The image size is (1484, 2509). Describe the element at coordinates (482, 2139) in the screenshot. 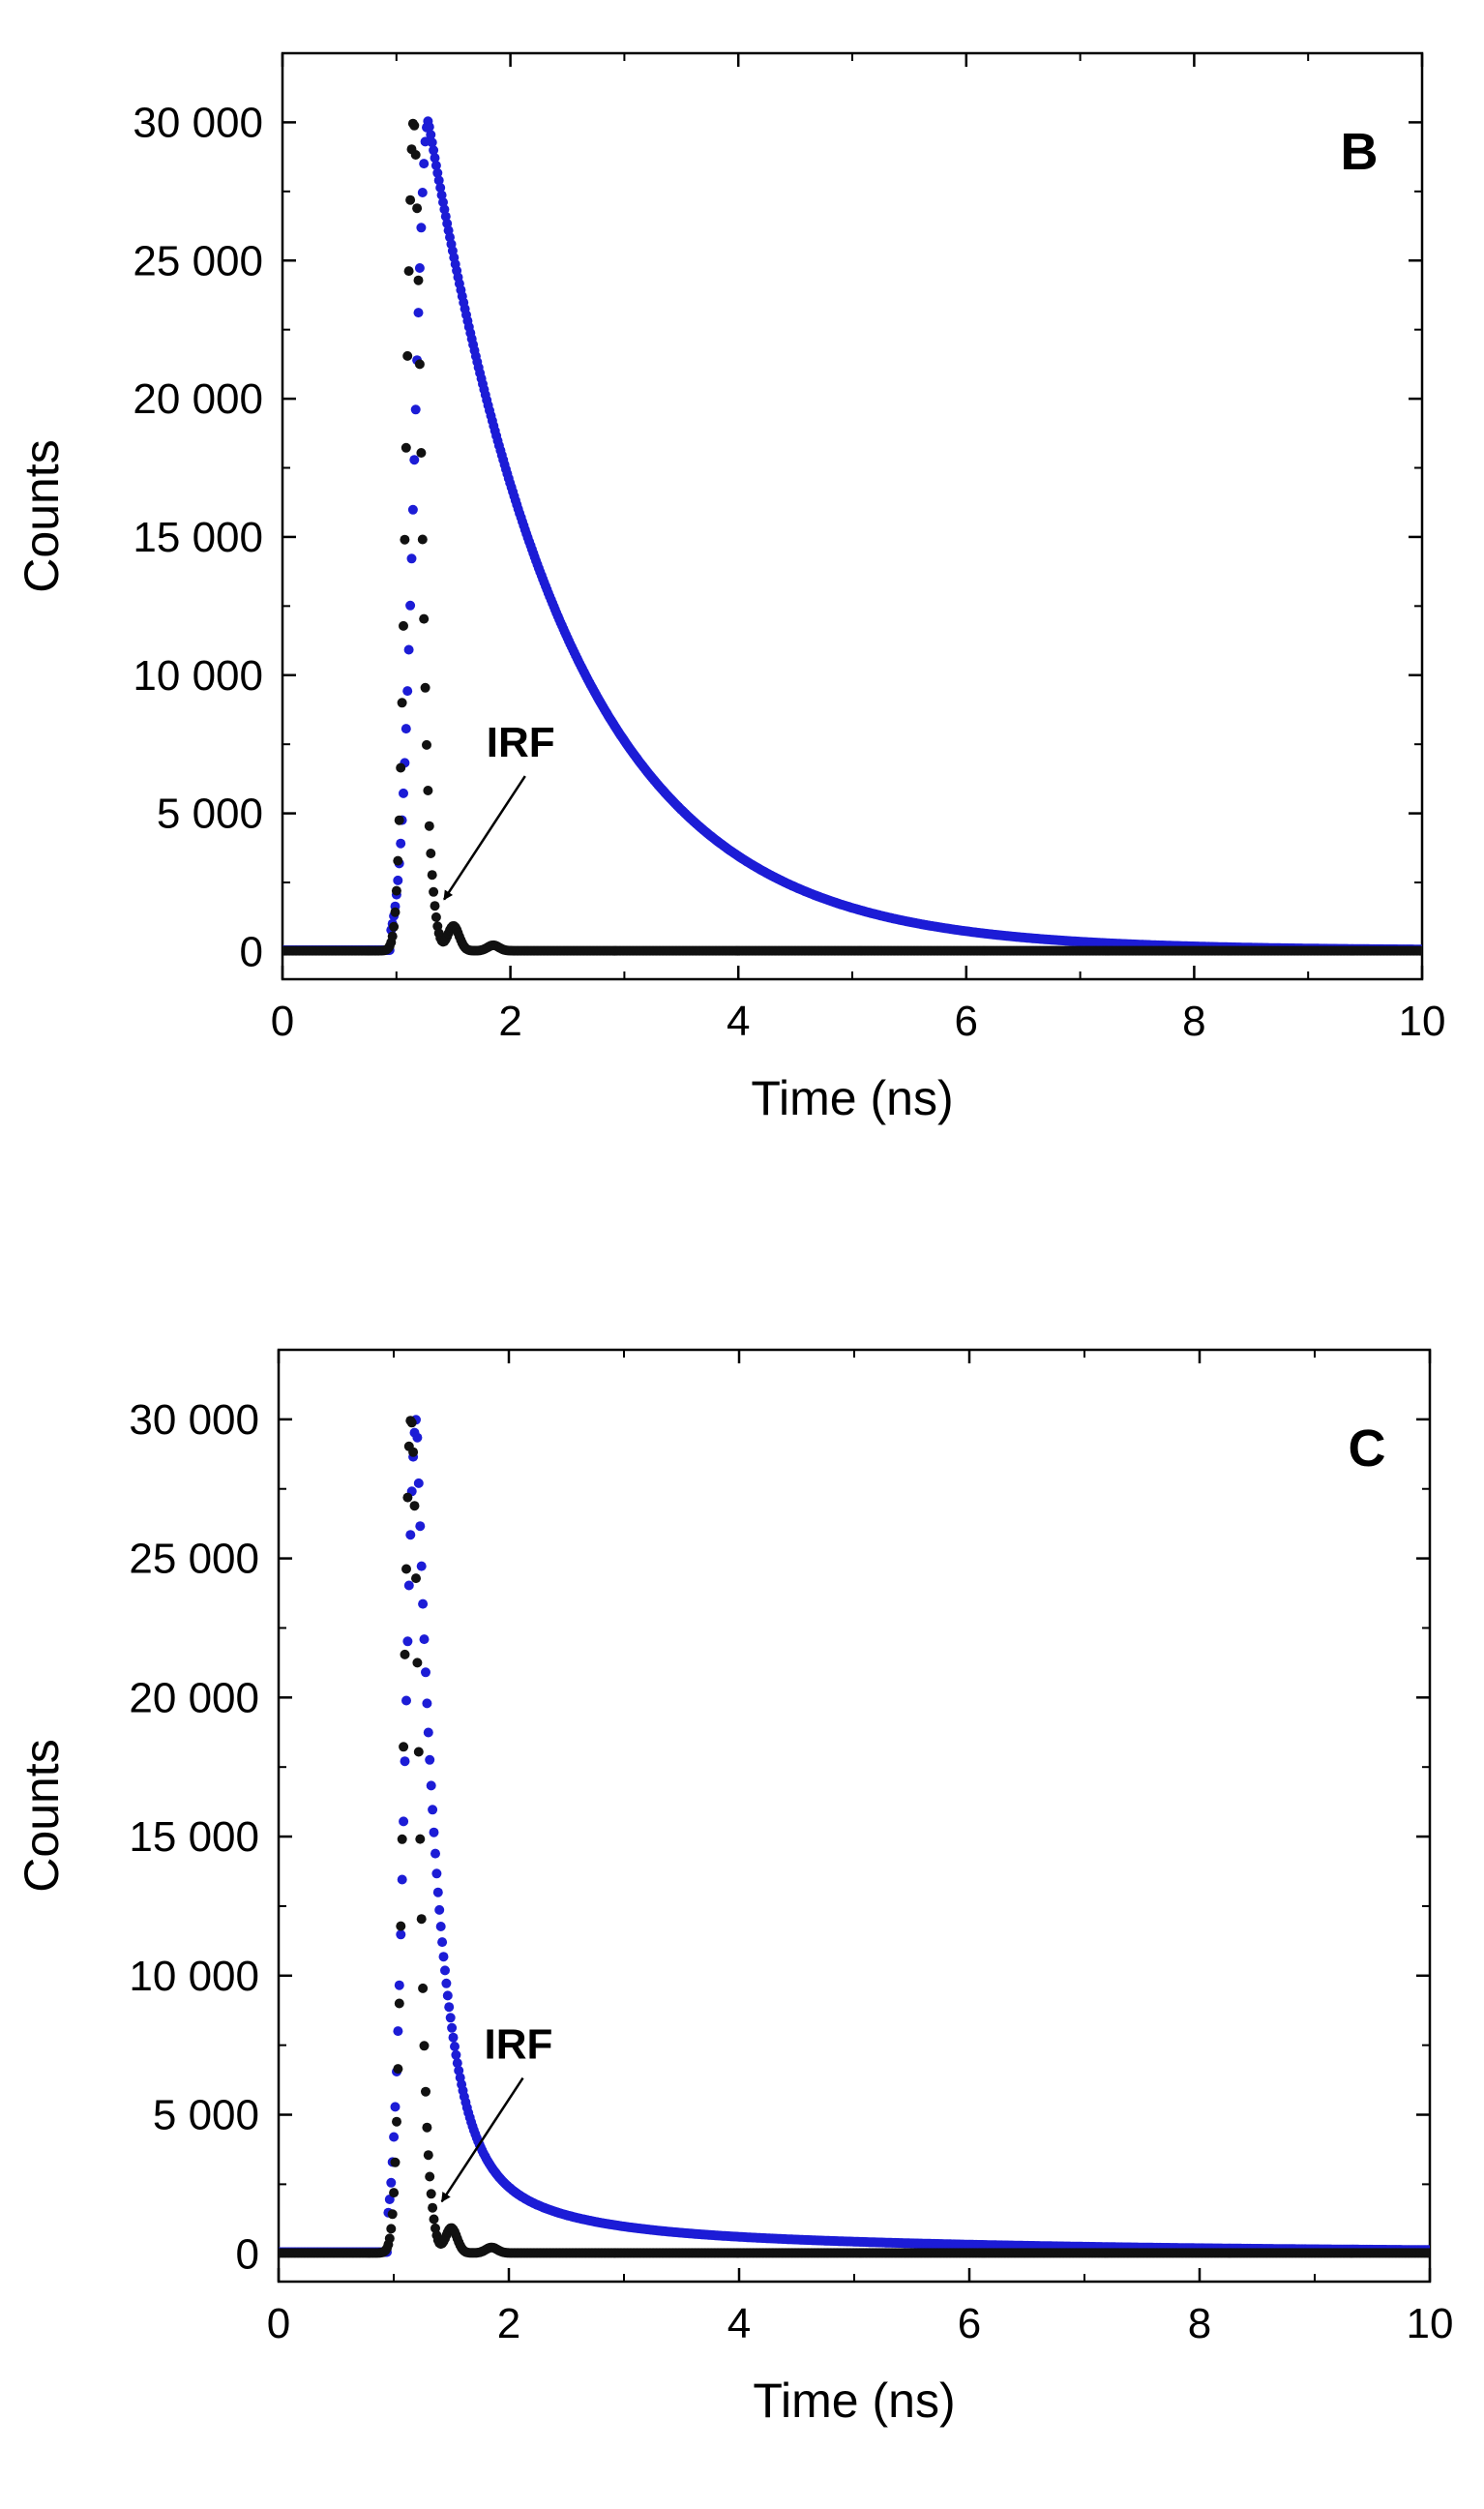

I see `irf-annotation-arrow` at that location.